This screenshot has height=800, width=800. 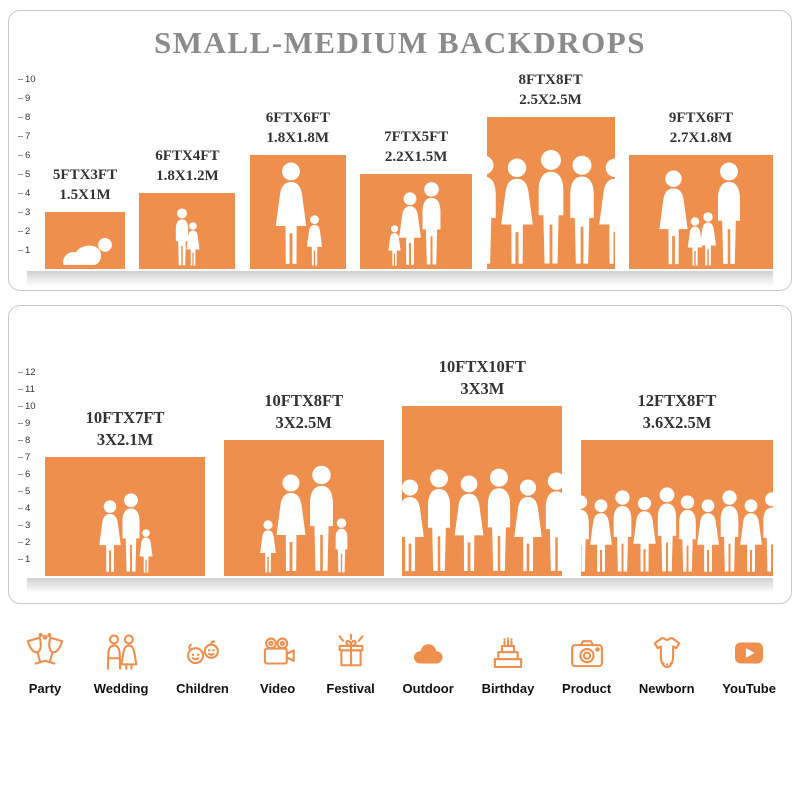 I want to click on category-newborn: Newborn, so click(x=667, y=664).